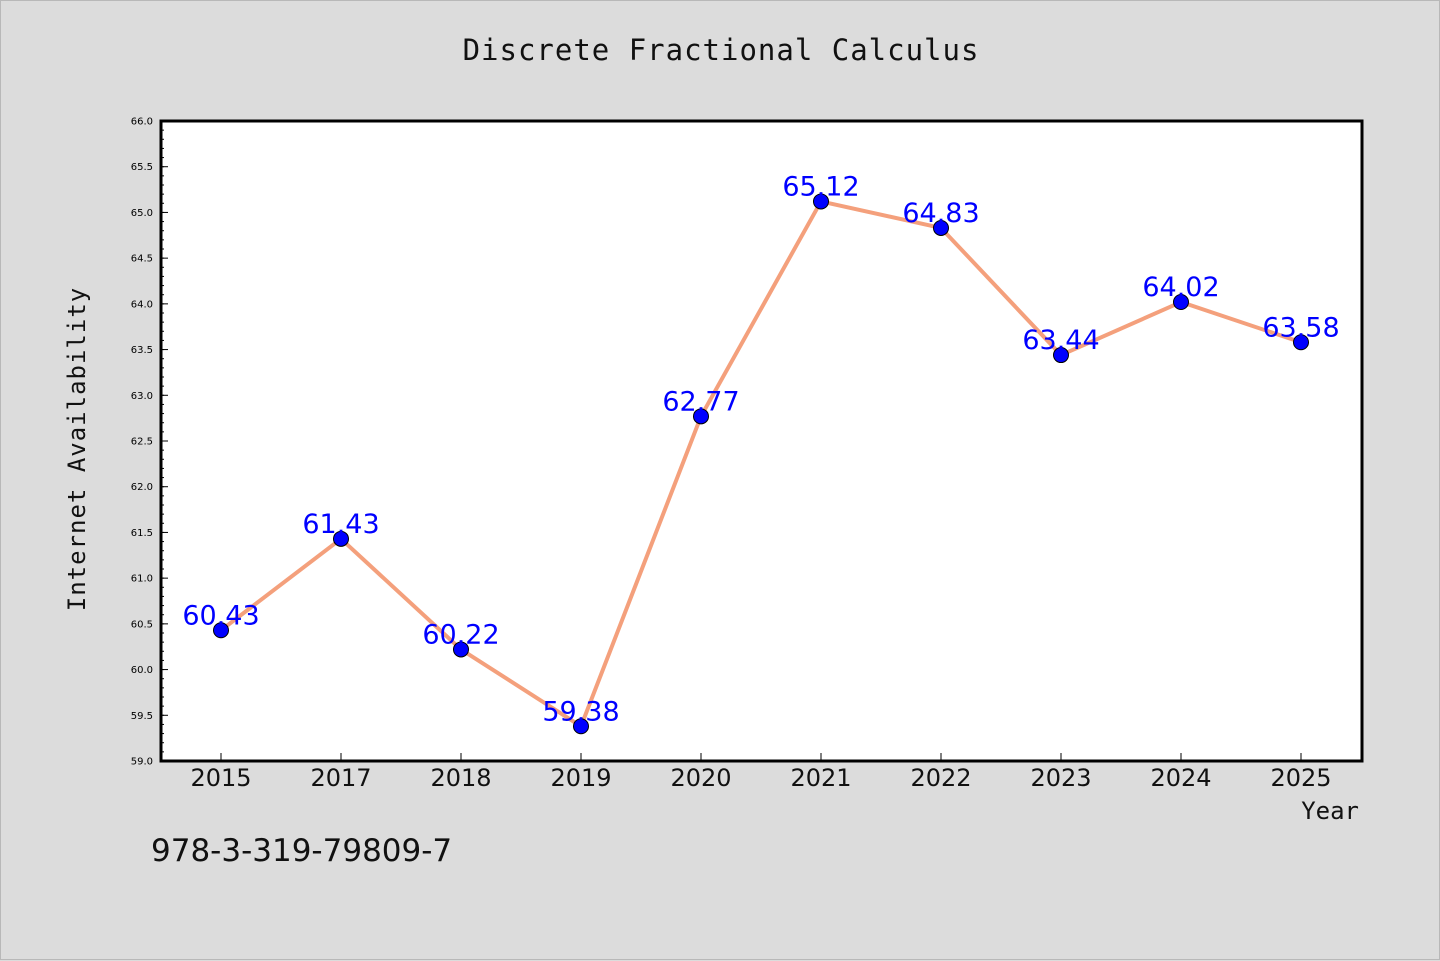 Image resolution: width=1440 pixels, height=961 pixels. What do you see at coordinates (460, 634) in the screenshot?
I see `data-label: 60.22` at bounding box center [460, 634].